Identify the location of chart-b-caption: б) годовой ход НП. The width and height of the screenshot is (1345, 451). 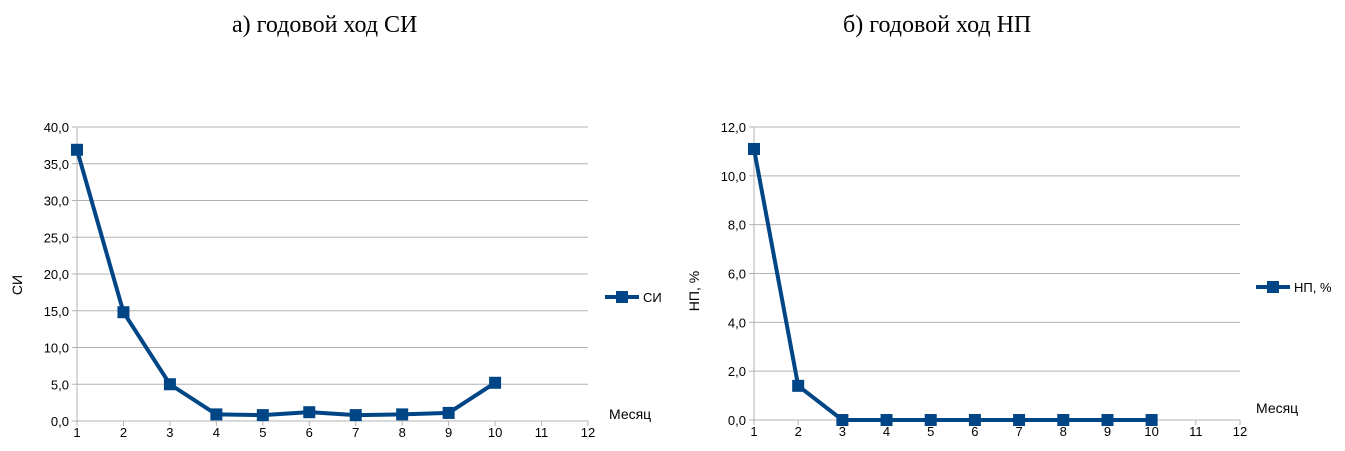
(937, 25).